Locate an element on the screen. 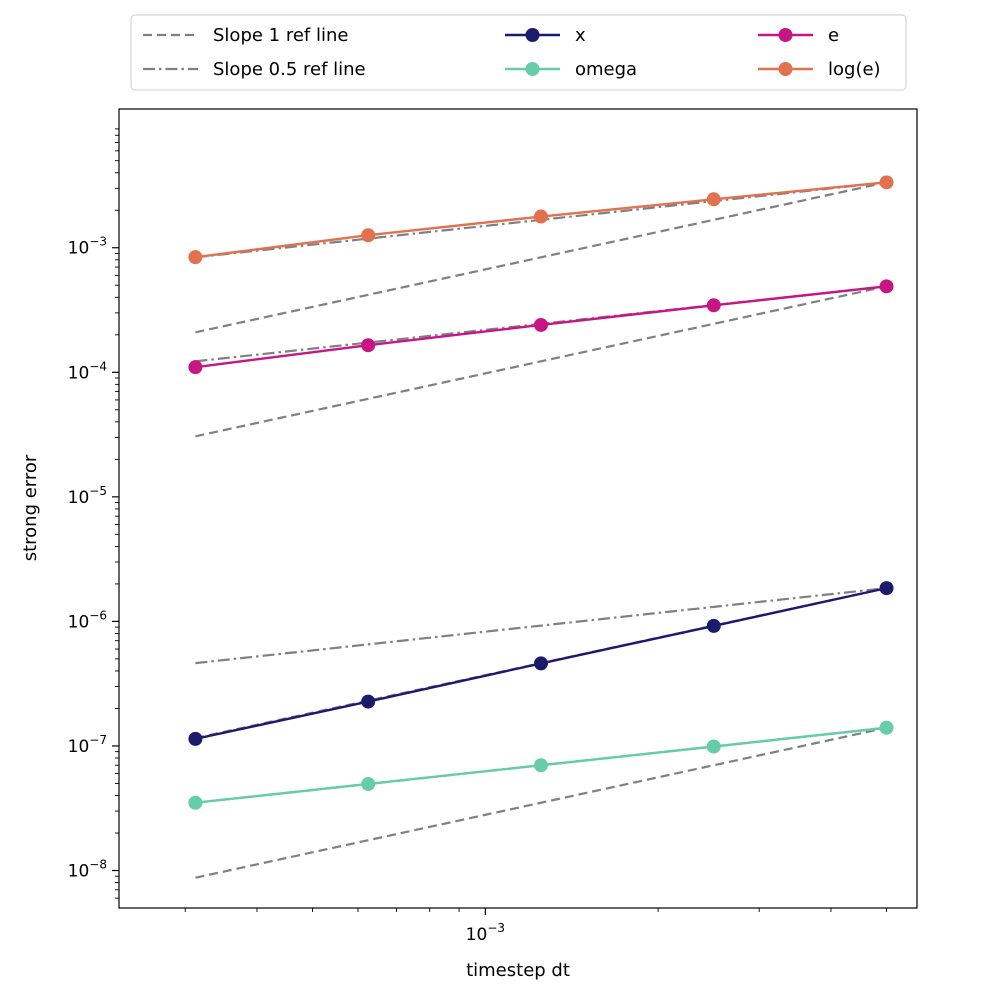 This screenshot has width=997, height=997. legend-label: Slope 0.5 ref line is located at coordinates (289, 69).